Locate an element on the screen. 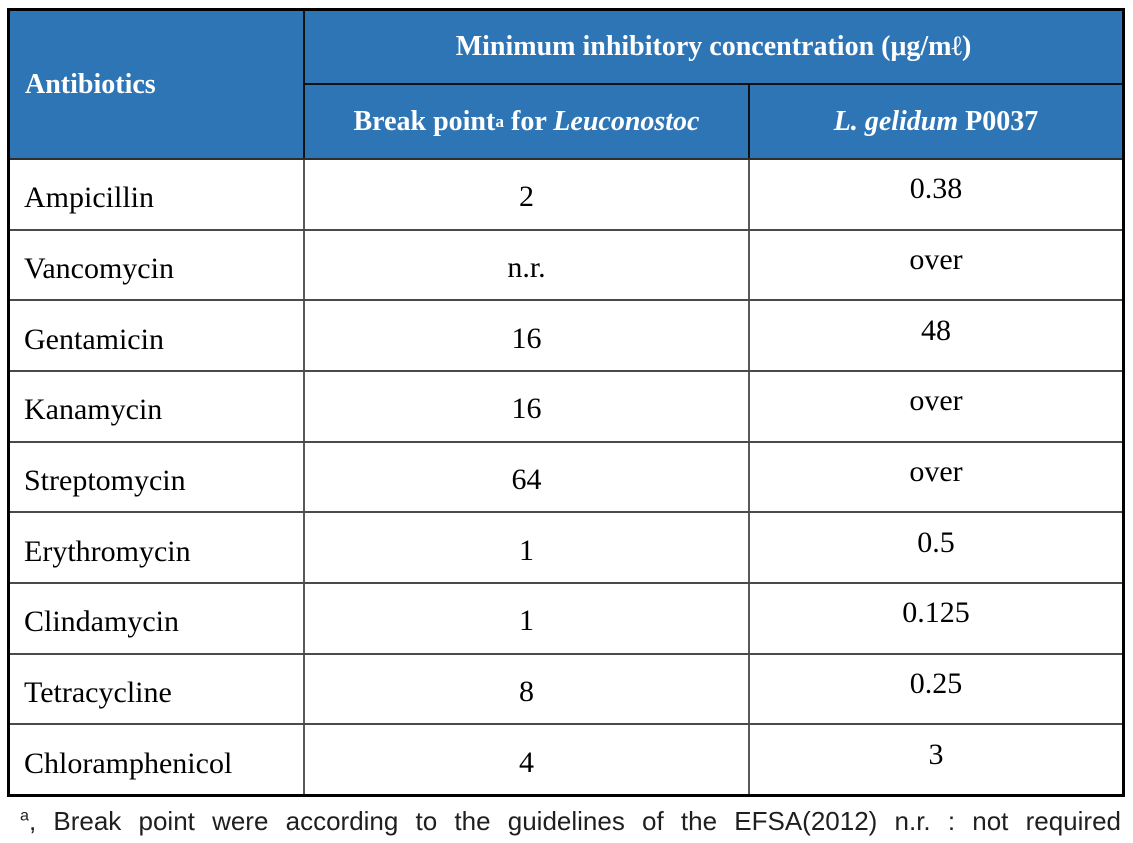  antibiotic-name-cell: Erythromycin is located at coordinates (157, 548).